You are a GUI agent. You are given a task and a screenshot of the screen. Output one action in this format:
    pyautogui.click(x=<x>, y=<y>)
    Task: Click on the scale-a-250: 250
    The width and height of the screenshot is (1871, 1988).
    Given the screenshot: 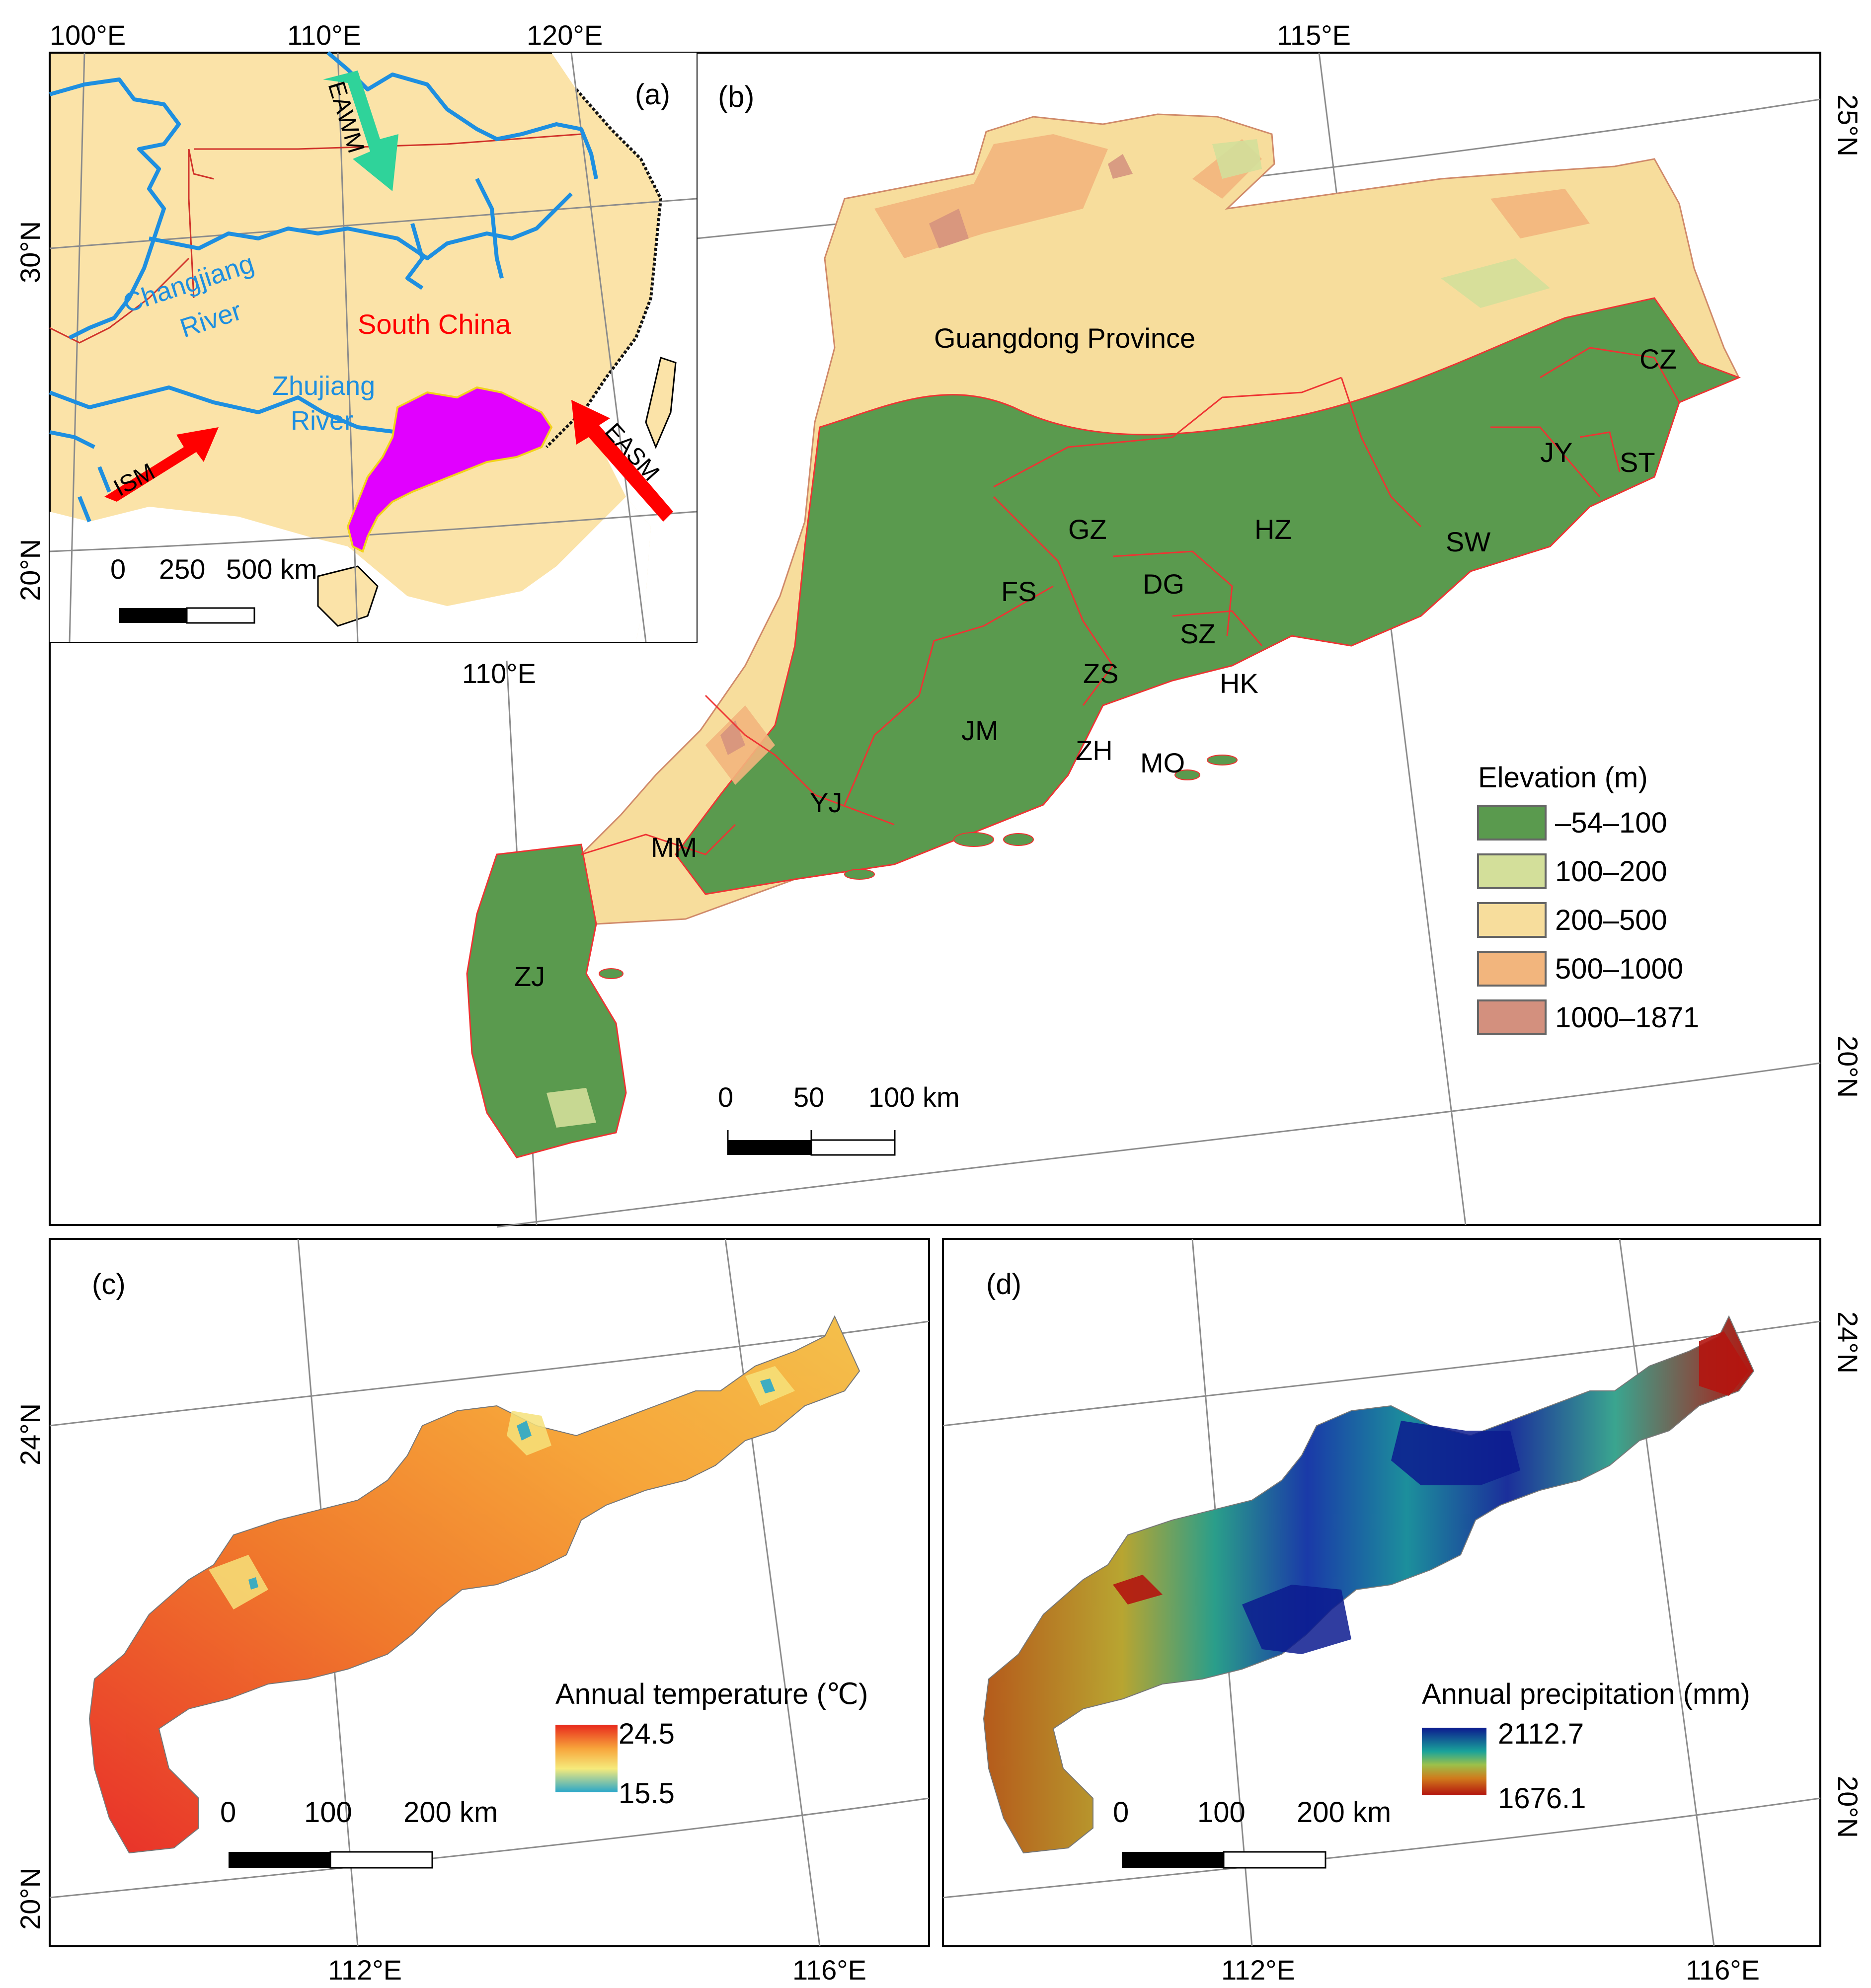 What is the action you would take?
    pyautogui.click(x=182, y=569)
    